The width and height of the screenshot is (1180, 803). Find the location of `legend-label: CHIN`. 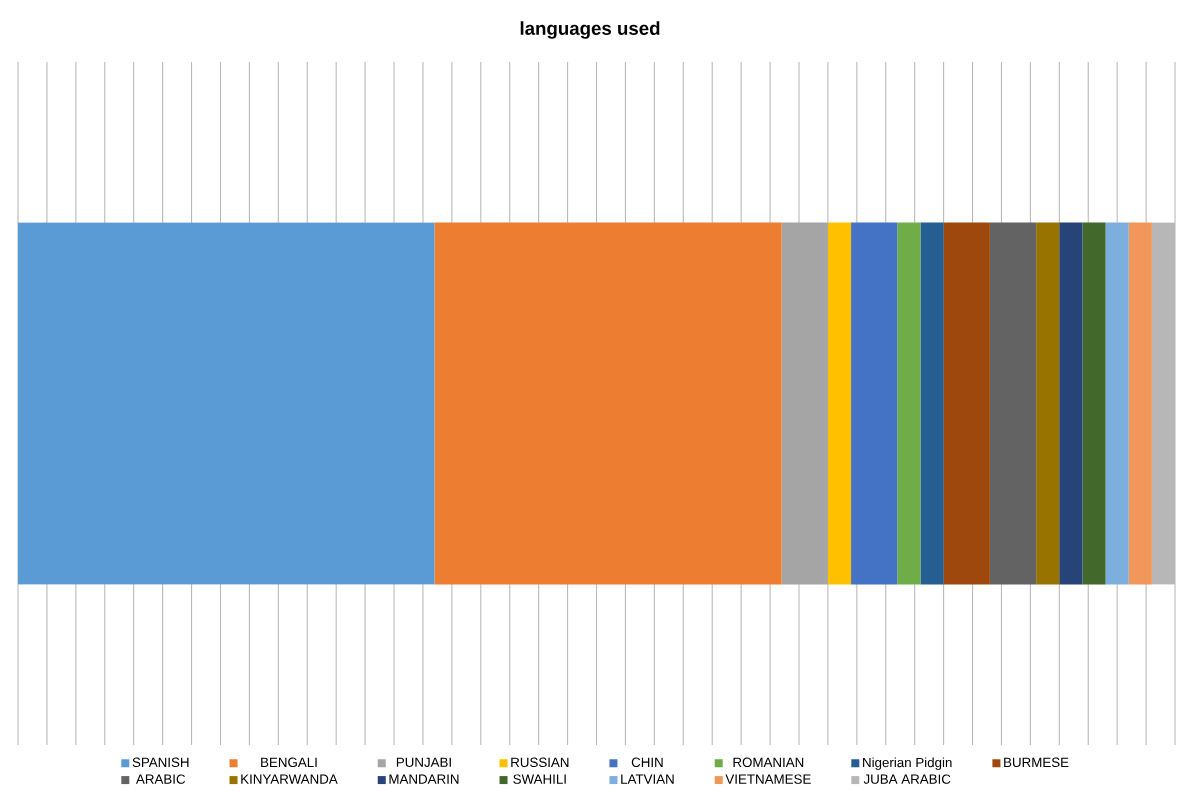

legend-label: CHIN is located at coordinates (647, 762).